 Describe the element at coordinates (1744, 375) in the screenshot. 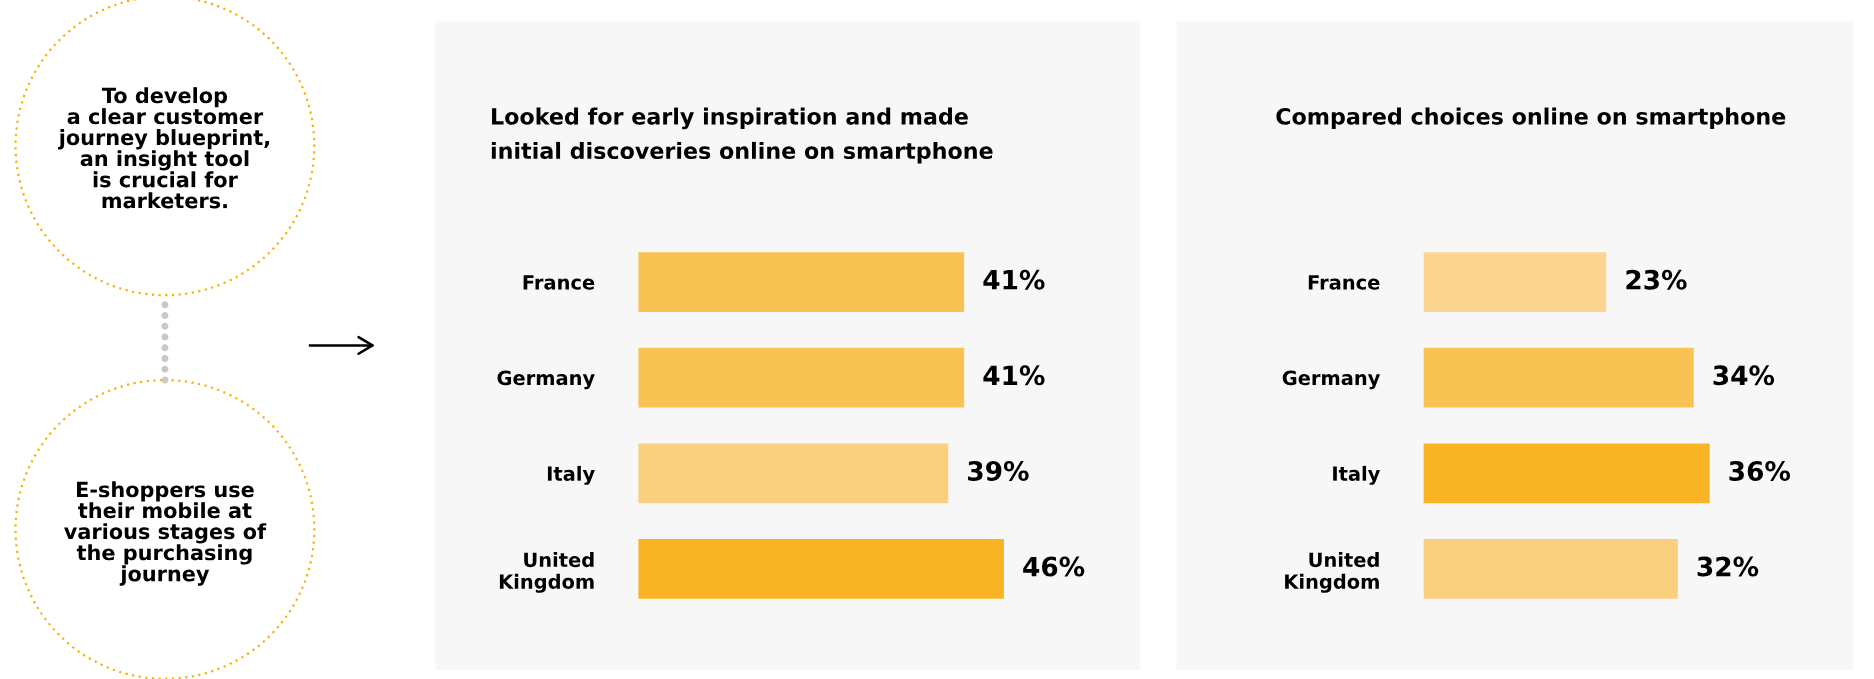

I see `data-label: 34%` at that location.